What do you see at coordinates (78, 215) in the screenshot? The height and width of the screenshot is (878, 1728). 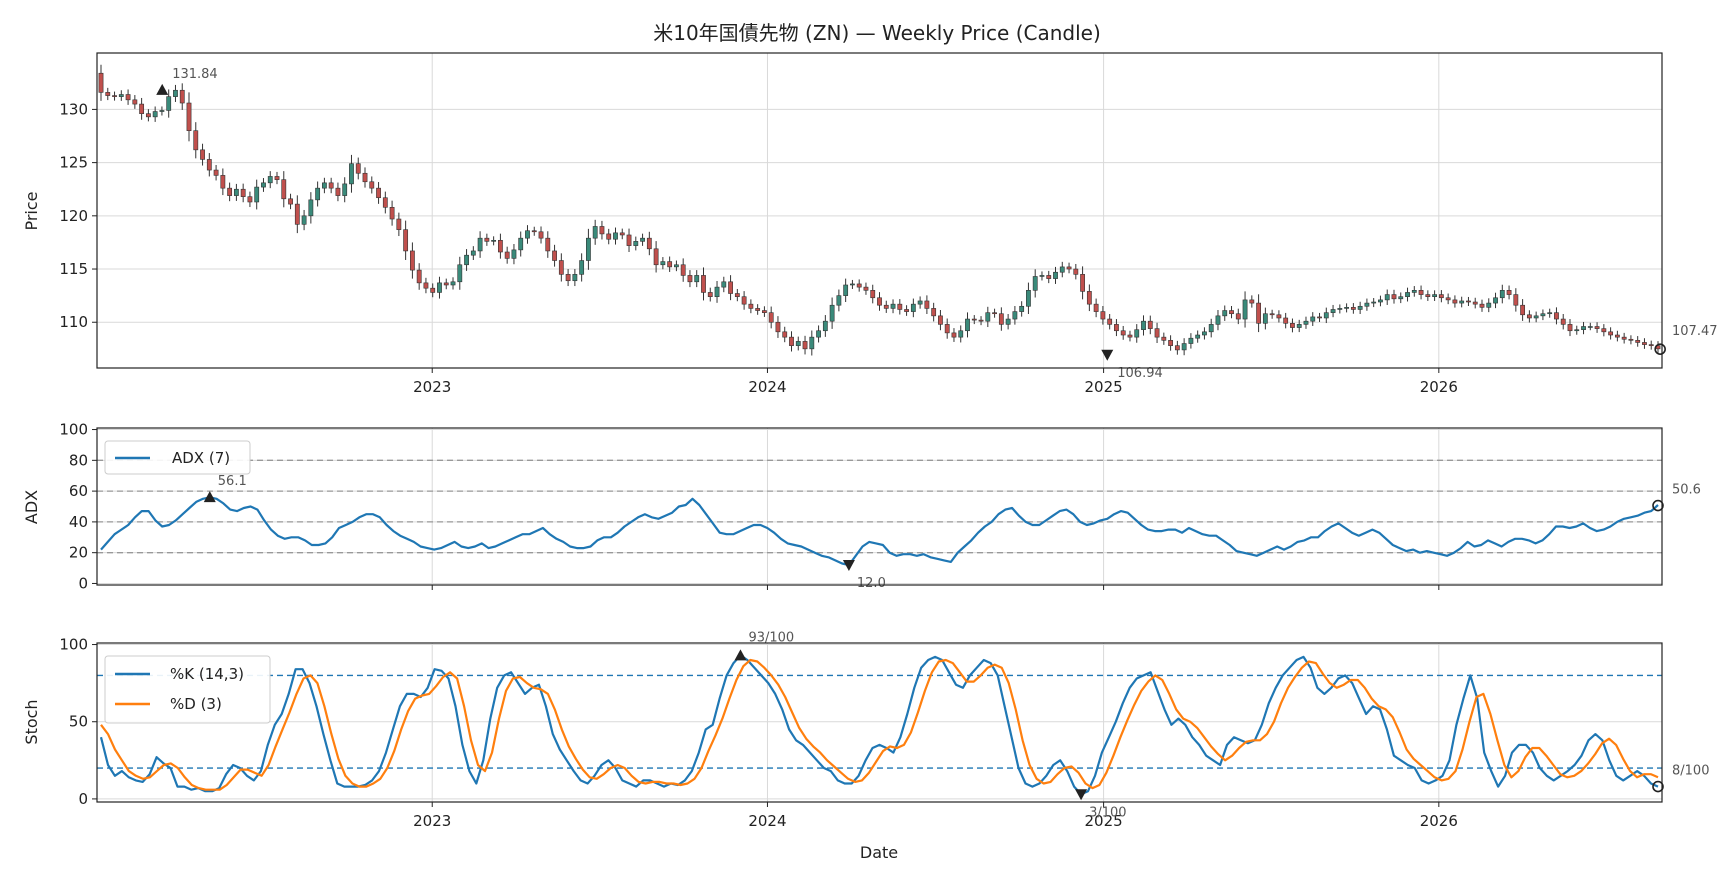 I see `price-y-ticks: 110 115 120 125 130` at bounding box center [78, 215].